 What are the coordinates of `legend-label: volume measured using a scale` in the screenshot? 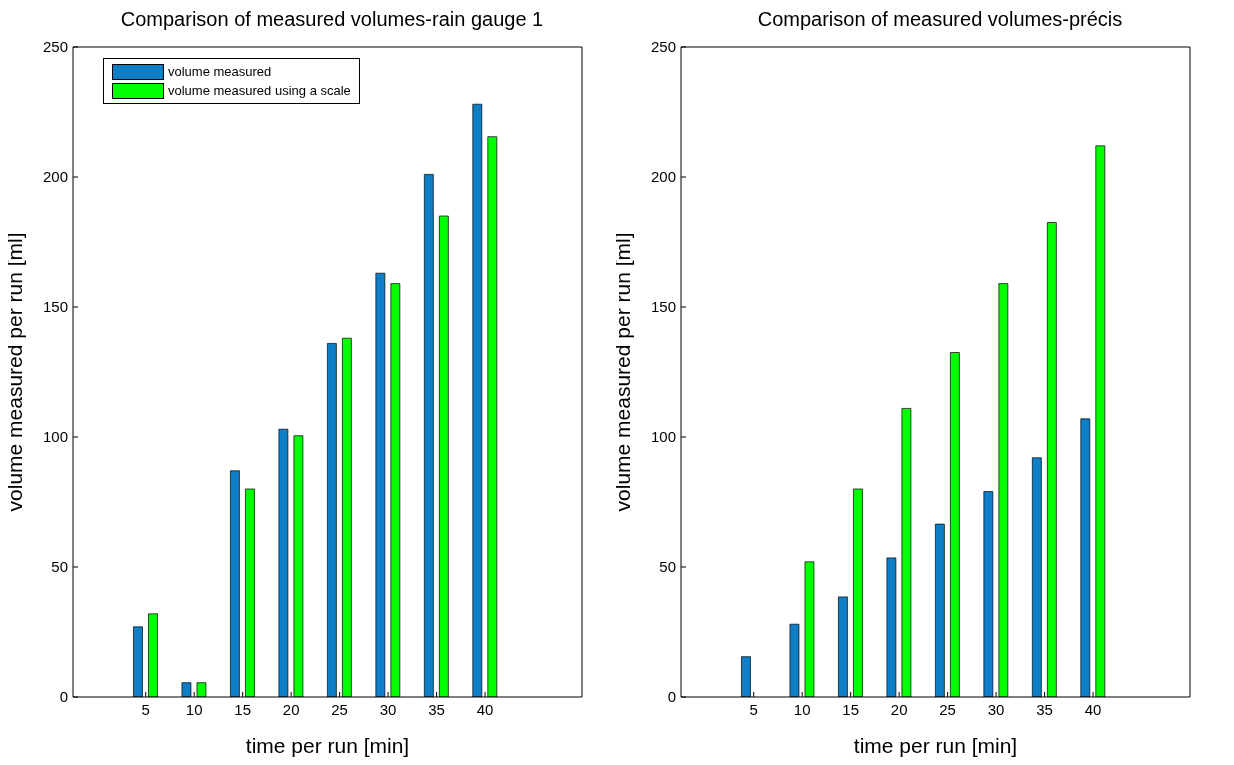 It's located at (259, 91).